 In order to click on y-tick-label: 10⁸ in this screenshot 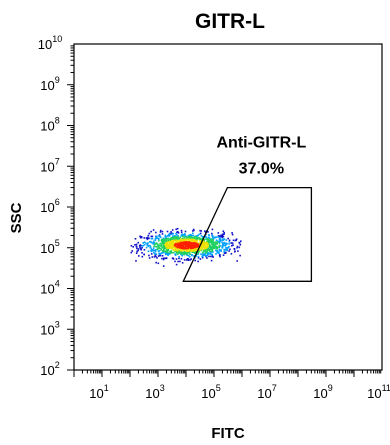, I will do `click(49, 125)`.